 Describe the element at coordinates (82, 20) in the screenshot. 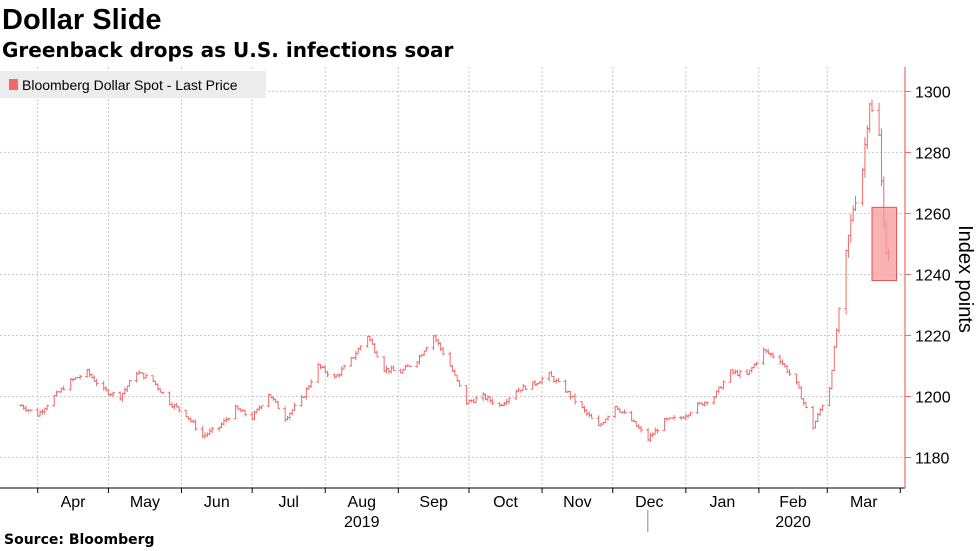

I see `chart-title: Dollar Slide` at that location.